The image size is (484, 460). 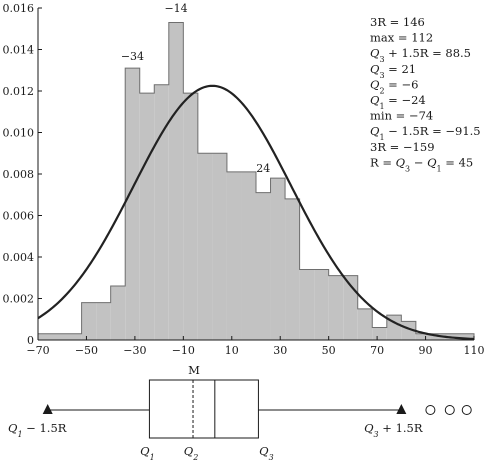 What do you see at coordinates (19, 133) in the screenshot?
I see `y-tick-label: 0.010` at bounding box center [19, 133].